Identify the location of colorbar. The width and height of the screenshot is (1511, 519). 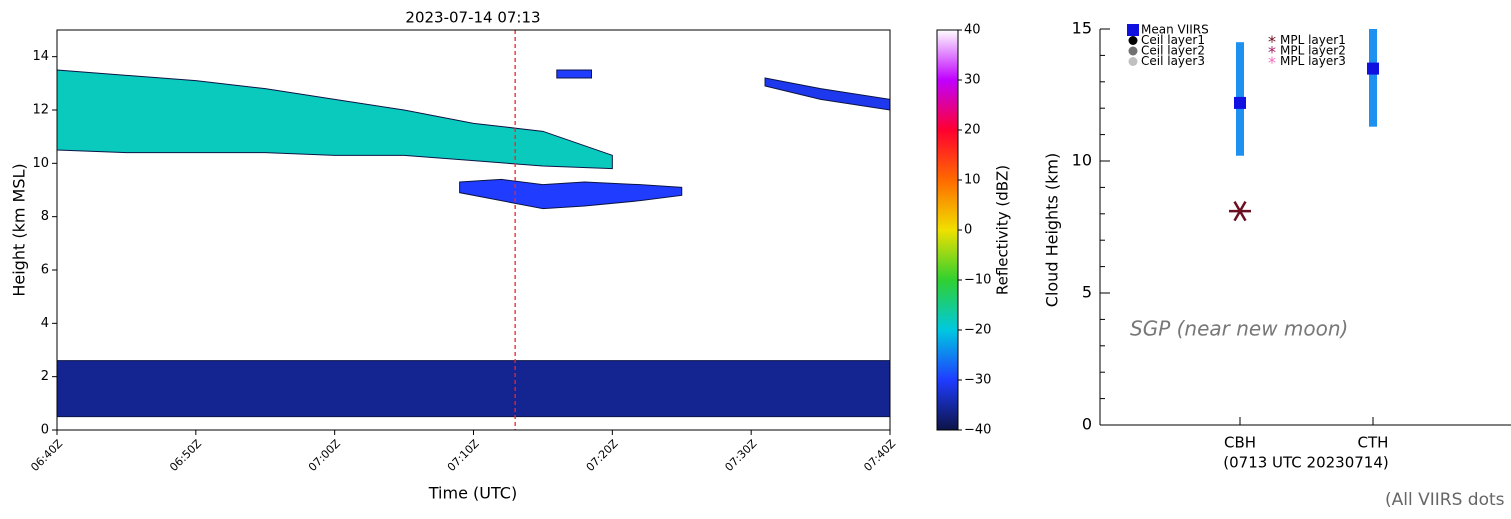
(947, 230).